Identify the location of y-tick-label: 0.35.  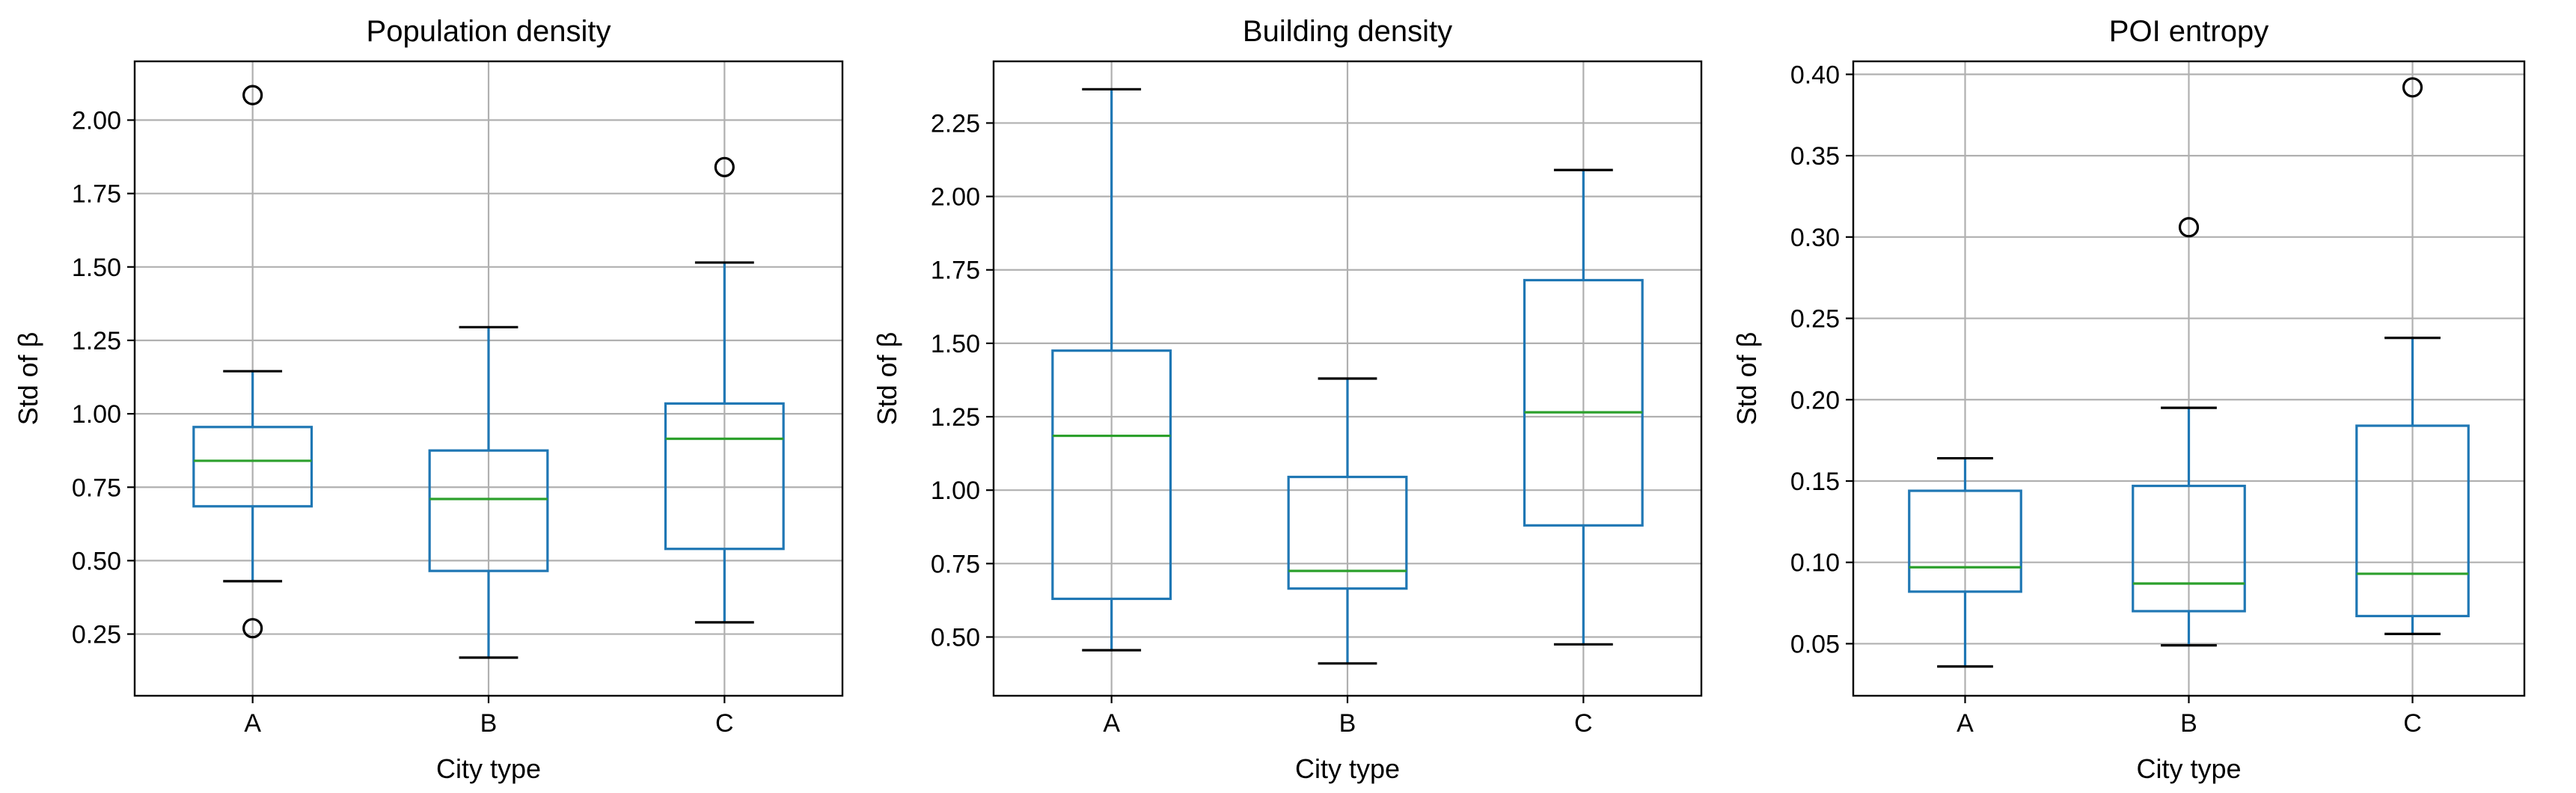
(1815, 156).